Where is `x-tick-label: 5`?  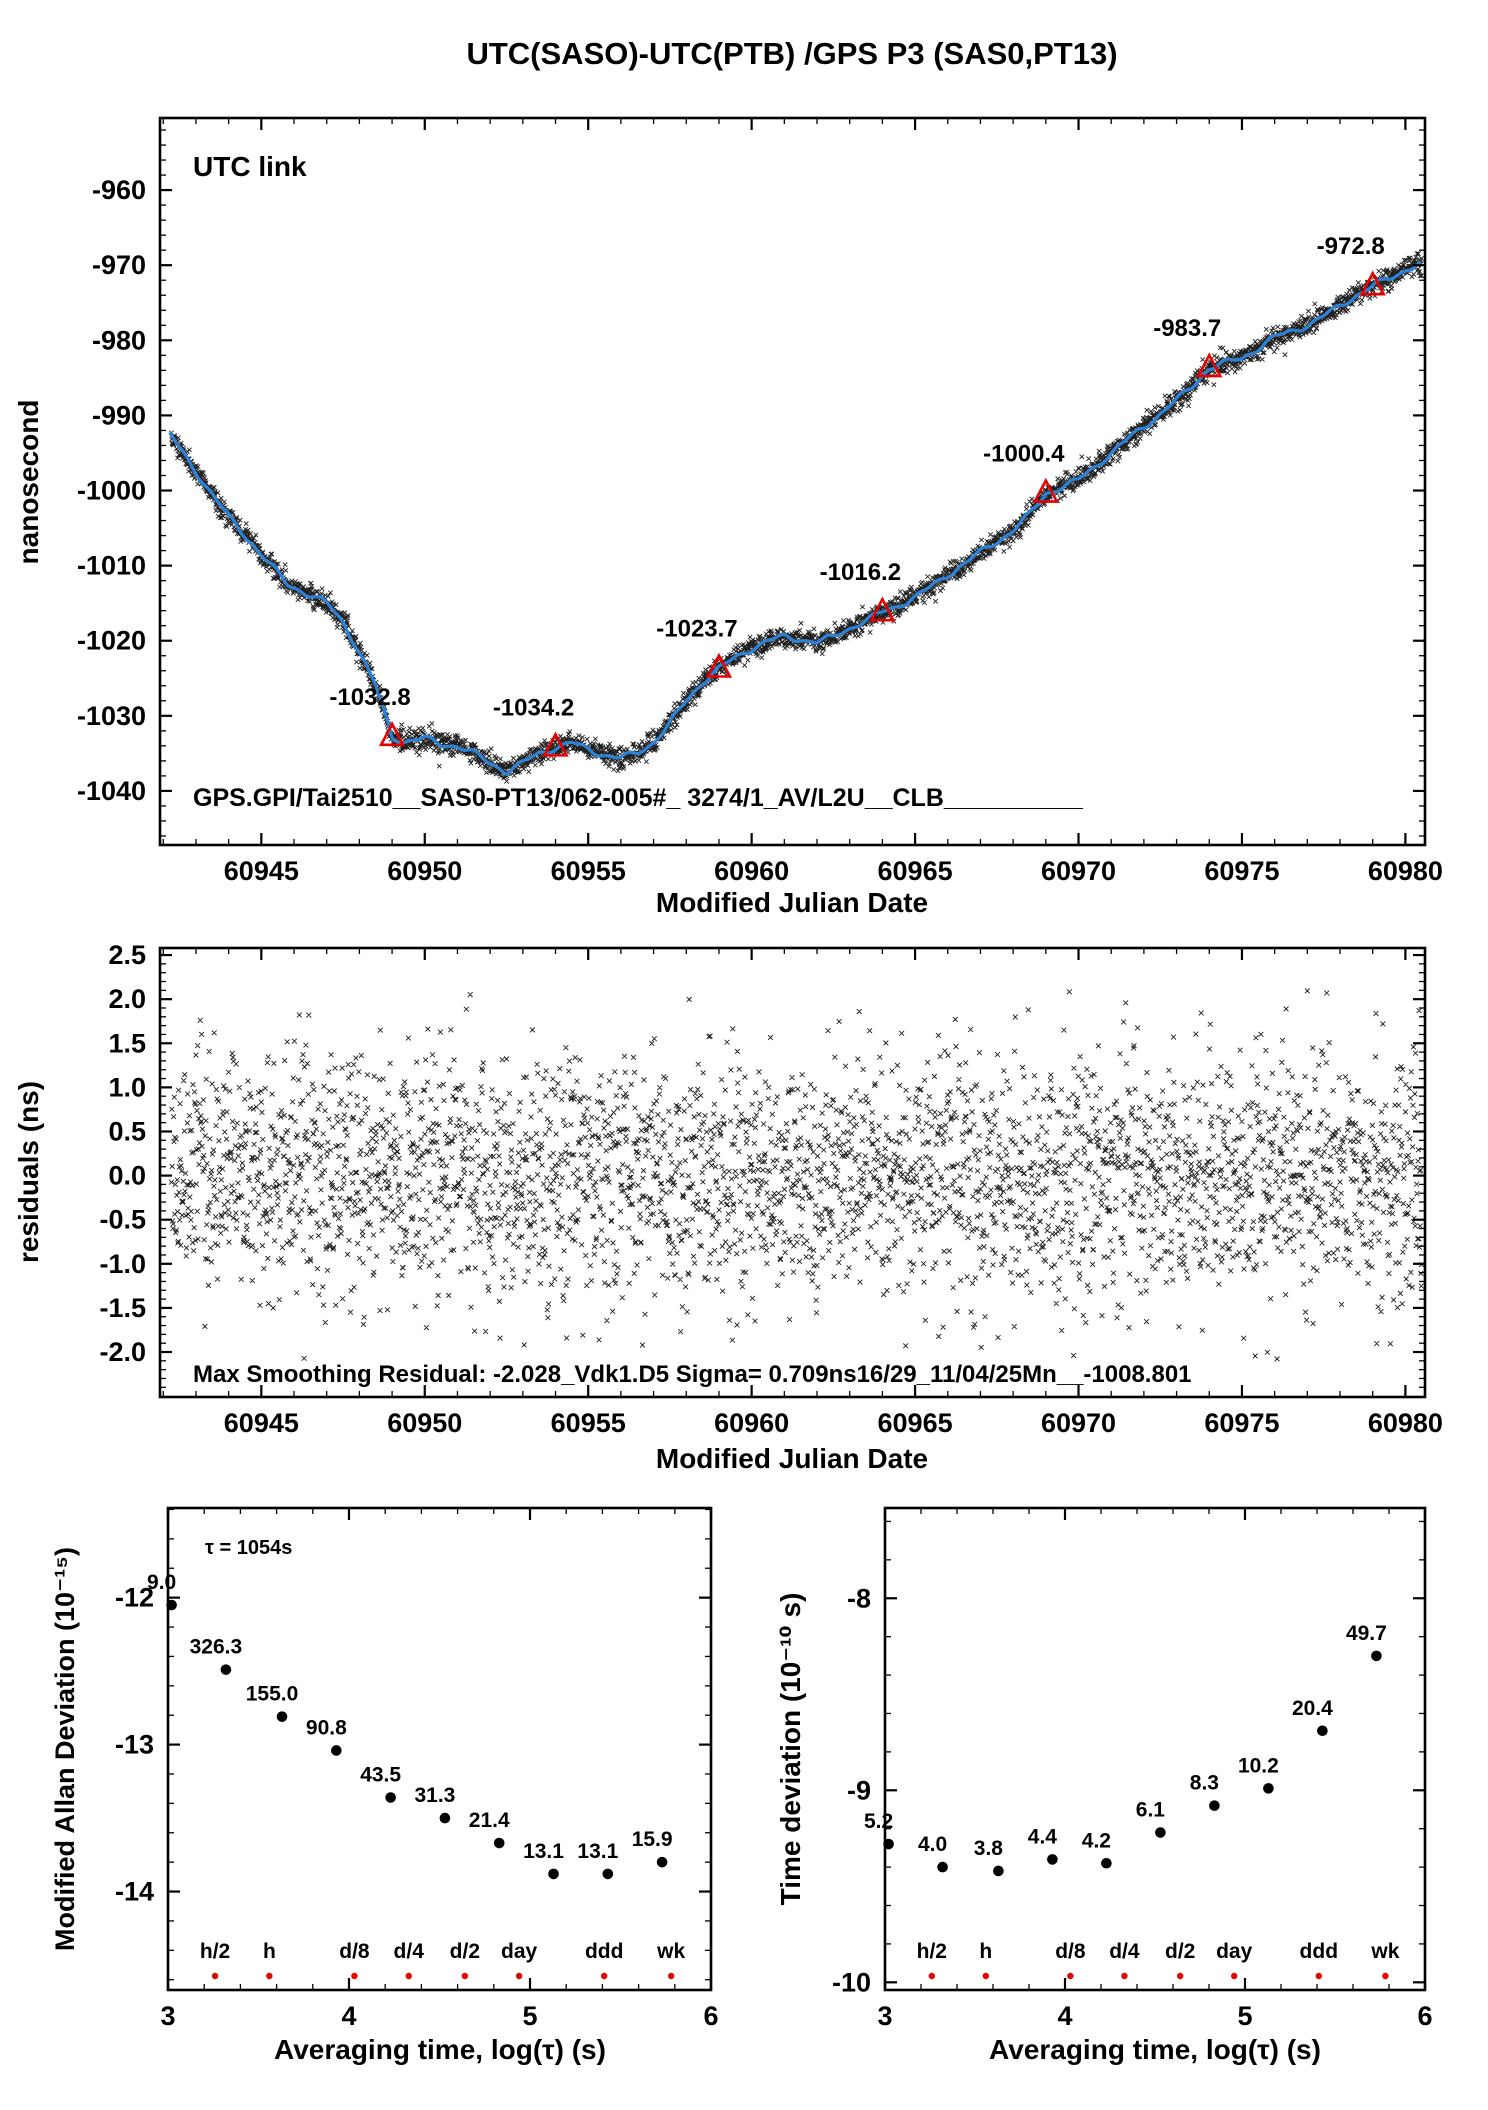 x-tick-label: 5 is located at coordinates (1244, 2016).